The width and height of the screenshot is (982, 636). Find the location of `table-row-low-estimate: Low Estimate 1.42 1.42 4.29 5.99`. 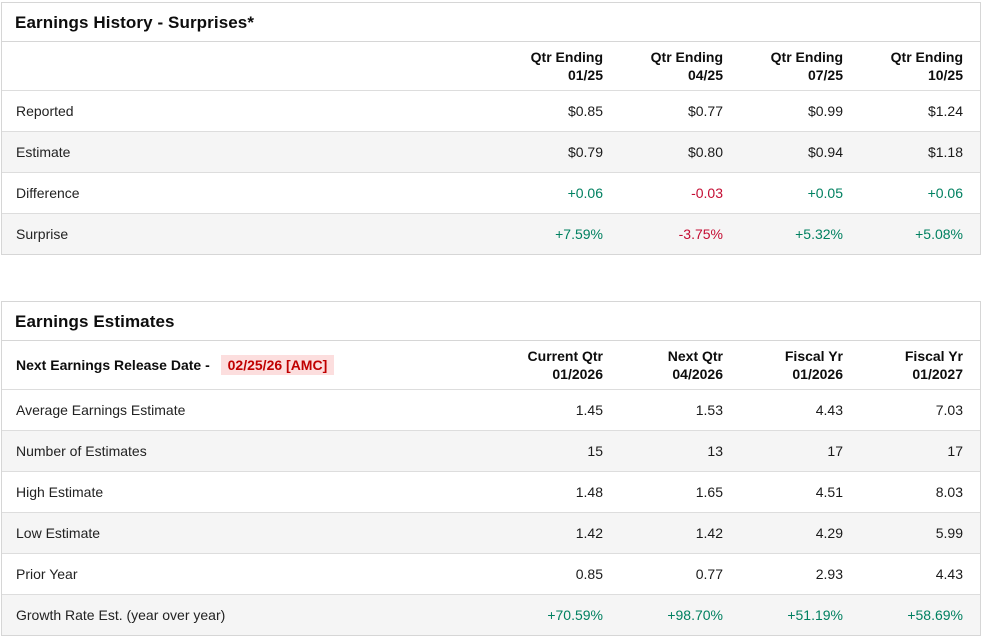

table-row-low-estimate: Low Estimate 1.42 1.42 4.29 5.99 is located at coordinates (491, 533).